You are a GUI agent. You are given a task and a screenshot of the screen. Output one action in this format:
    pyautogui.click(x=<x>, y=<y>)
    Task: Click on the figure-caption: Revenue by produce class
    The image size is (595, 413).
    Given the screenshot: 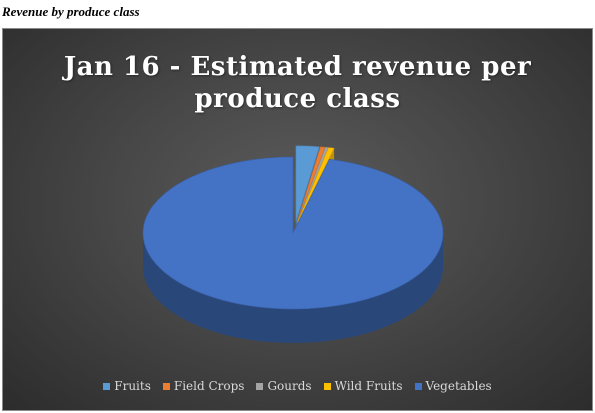 What is the action you would take?
    pyautogui.click(x=71, y=11)
    